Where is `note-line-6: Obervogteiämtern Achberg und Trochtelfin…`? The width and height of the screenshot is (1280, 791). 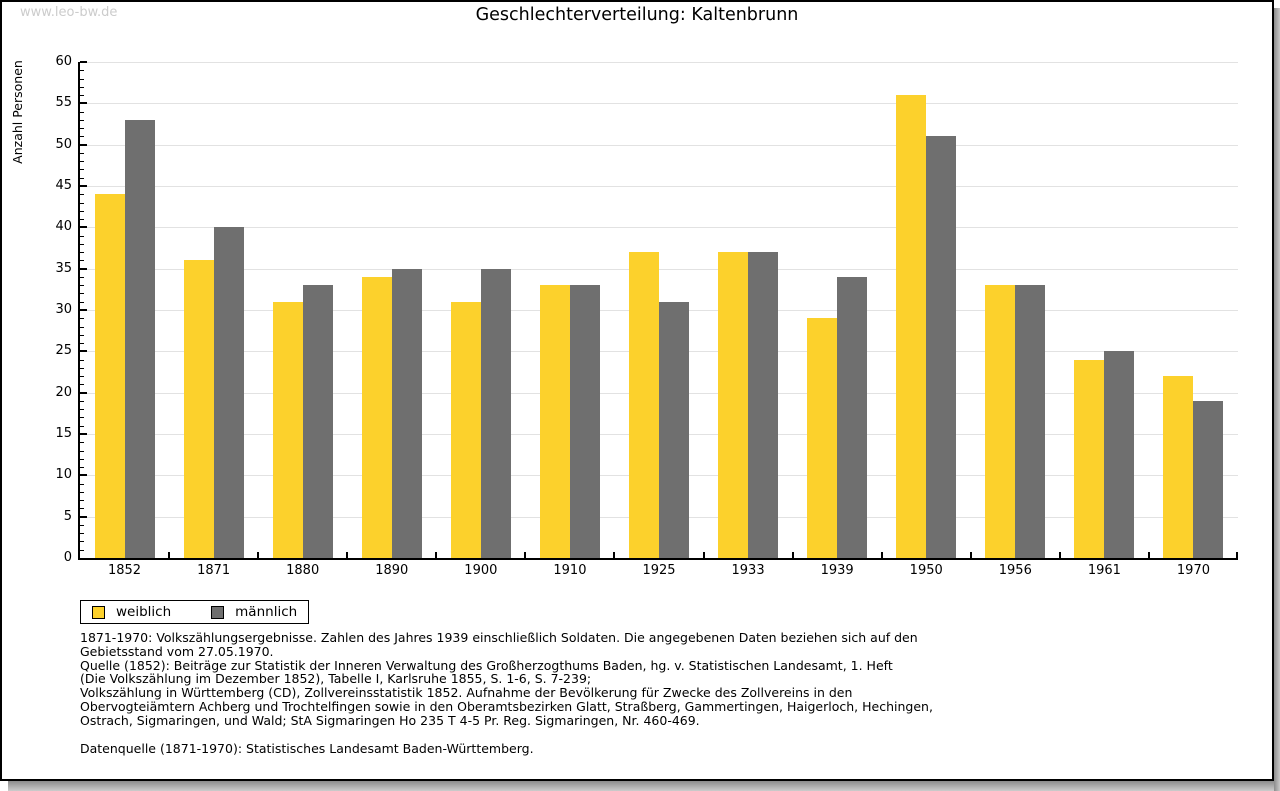 note-line-6: Obervogteiämtern Achberg und Trochtelfin… is located at coordinates (506, 706).